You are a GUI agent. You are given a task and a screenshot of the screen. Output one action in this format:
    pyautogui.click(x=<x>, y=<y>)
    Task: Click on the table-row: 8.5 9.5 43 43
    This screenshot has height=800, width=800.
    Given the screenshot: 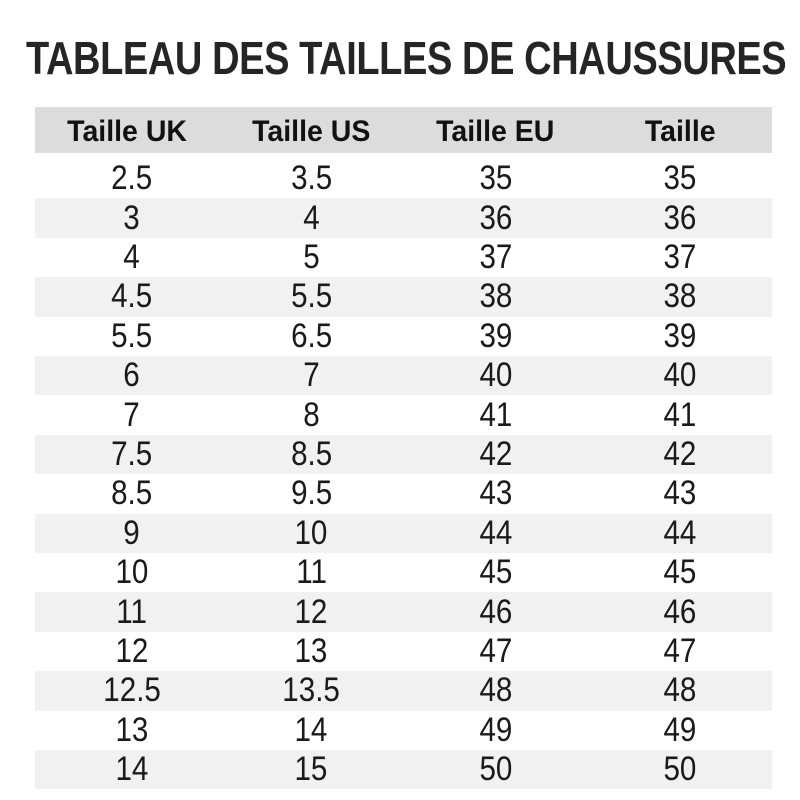 What is the action you would take?
    pyautogui.click(x=403, y=493)
    